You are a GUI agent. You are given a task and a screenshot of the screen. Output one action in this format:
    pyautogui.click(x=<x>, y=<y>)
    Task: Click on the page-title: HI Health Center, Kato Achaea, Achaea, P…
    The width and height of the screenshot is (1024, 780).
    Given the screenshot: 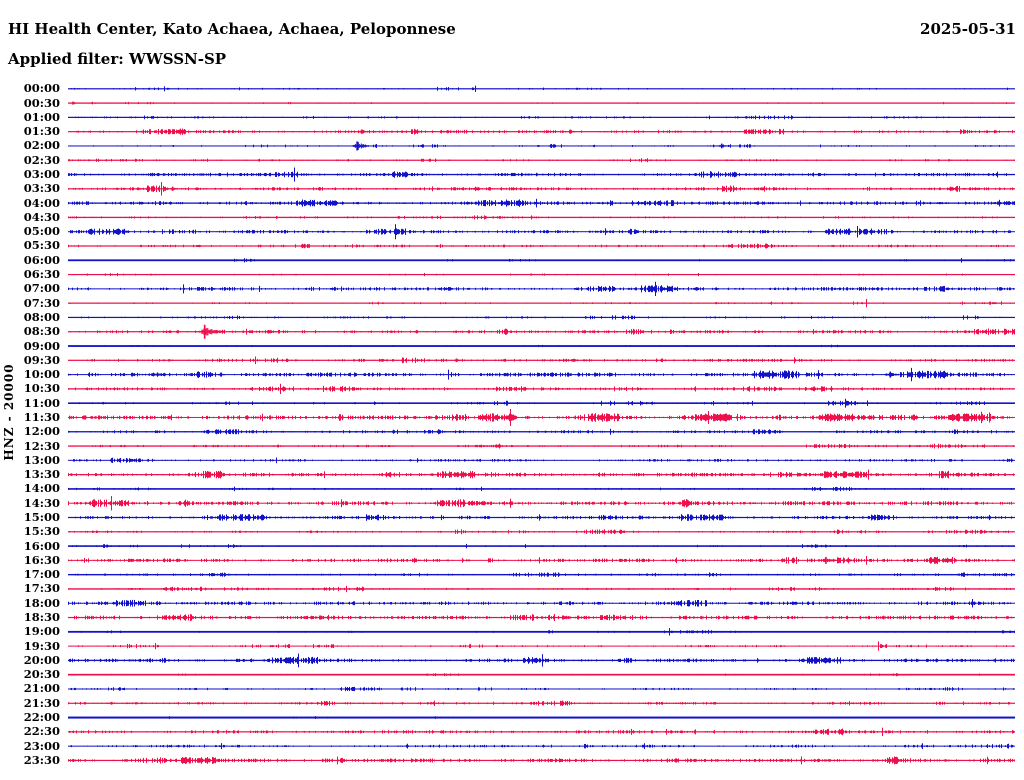 What is the action you would take?
    pyautogui.click(x=232, y=29)
    